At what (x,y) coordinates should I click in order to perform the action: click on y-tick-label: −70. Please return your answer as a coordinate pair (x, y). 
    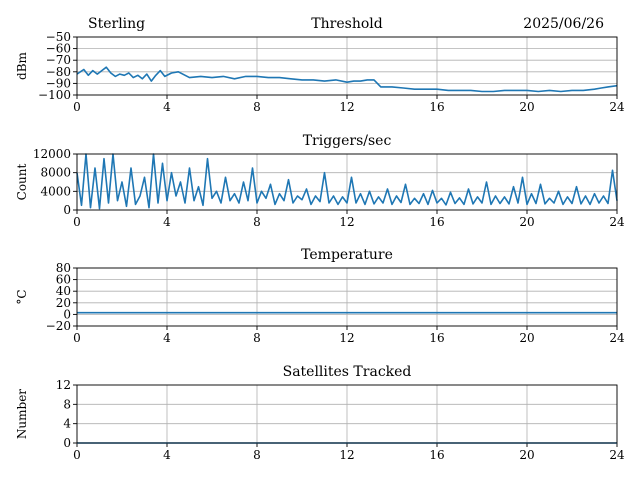
    Looking at the image, I should click on (58, 60).